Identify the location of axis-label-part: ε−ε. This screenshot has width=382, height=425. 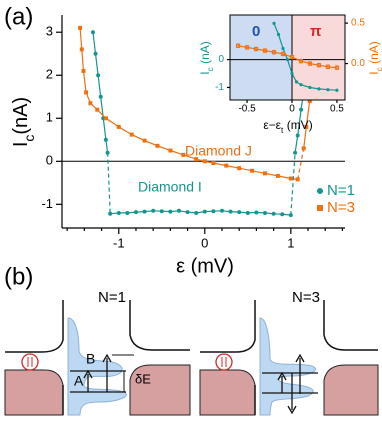
(272, 125).